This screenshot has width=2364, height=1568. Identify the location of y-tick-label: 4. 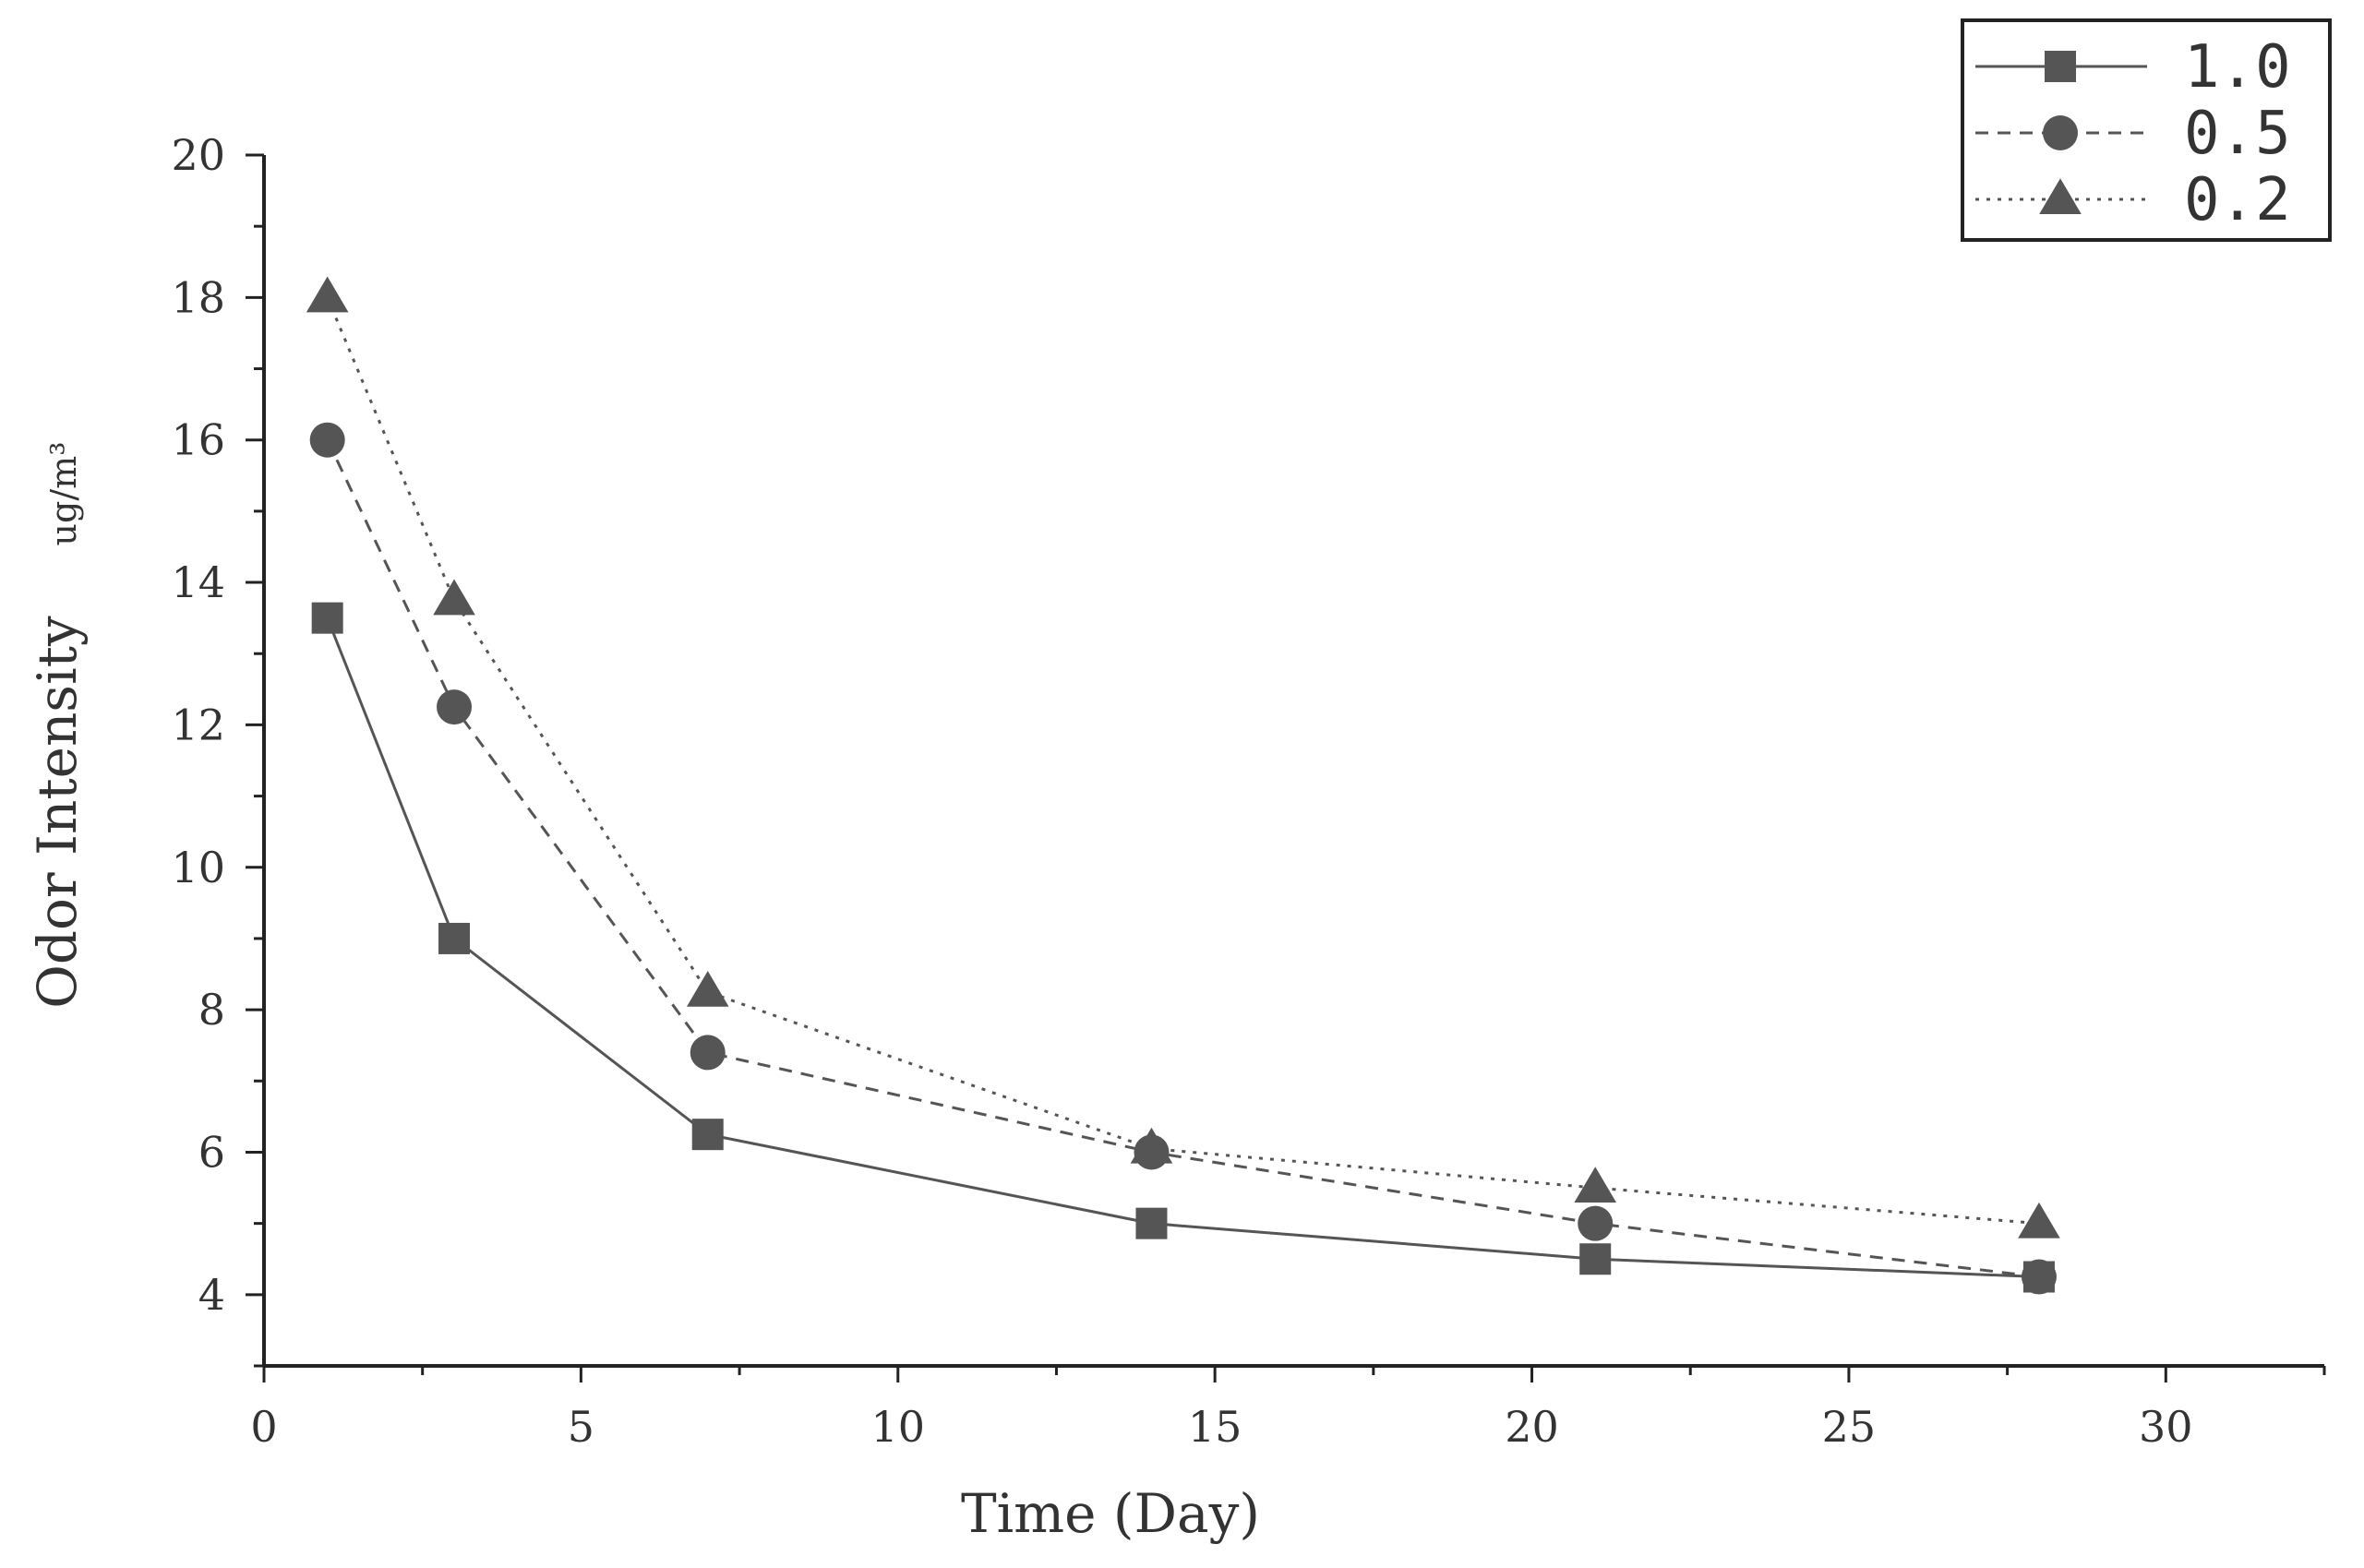
(211, 1295).